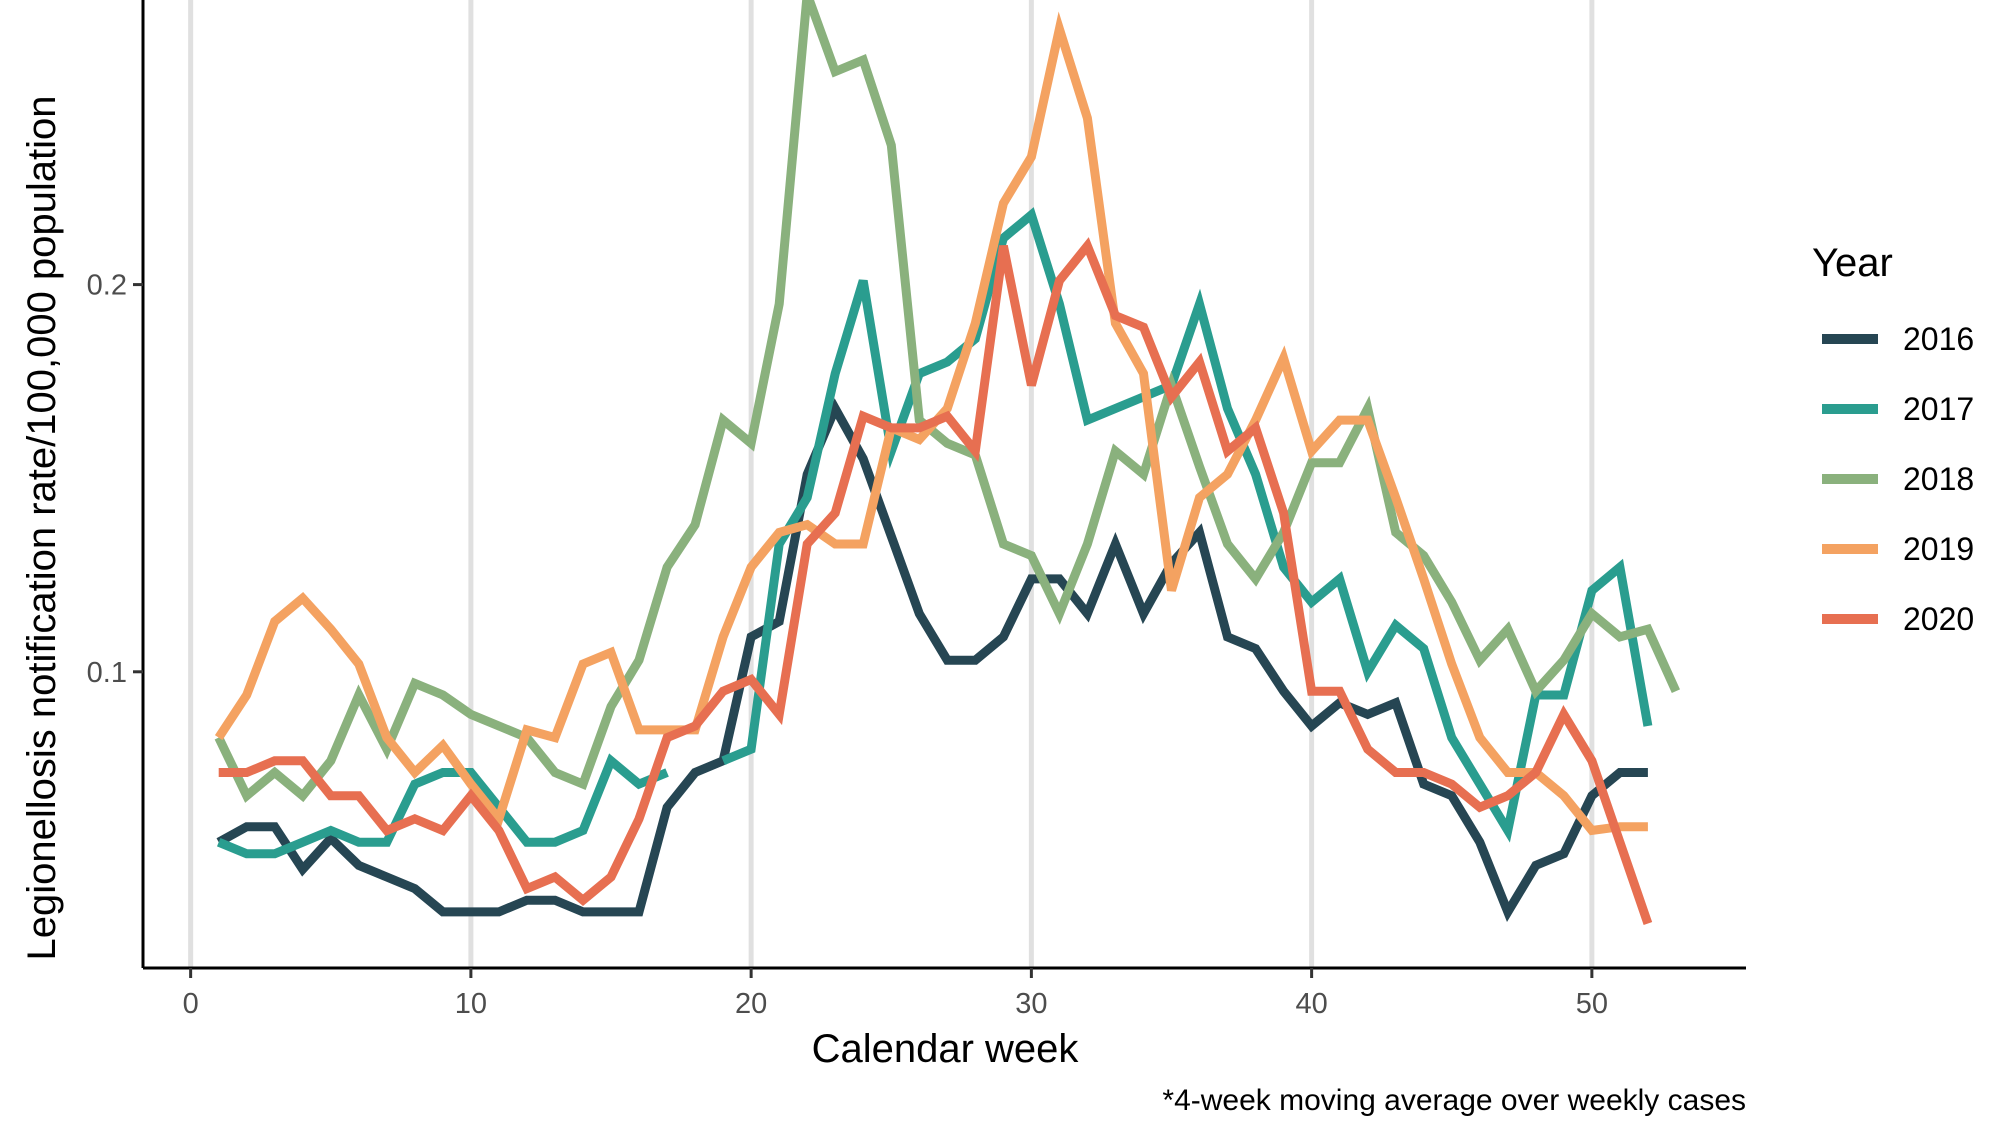 The width and height of the screenshot is (2000, 1124). I want to click on chart-caption: *4-week moving average over weekly cases, so click(1454, 1100).